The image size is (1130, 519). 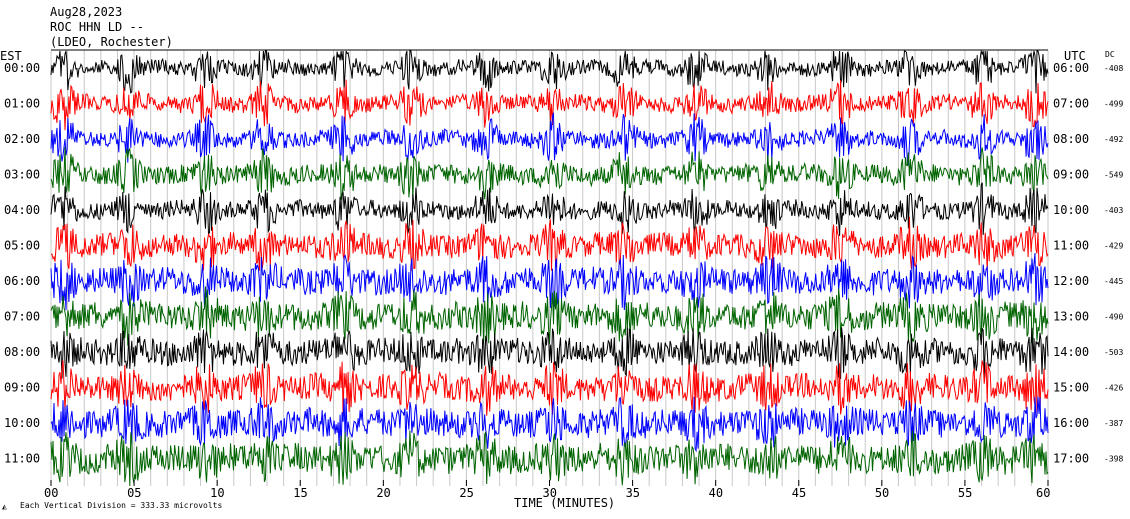 What do you see at coordinates (11, 56) in the screenshot?
I see `est-axis-title: EST` at bounding box center [11, 56].